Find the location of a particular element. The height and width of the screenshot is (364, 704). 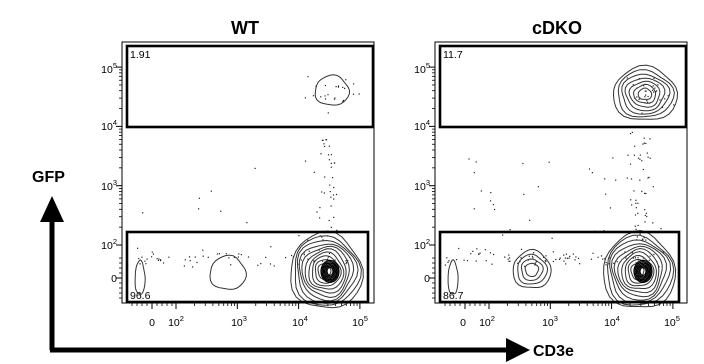

y-tick-label: 10⁴ is located at coordinates (109, 125).